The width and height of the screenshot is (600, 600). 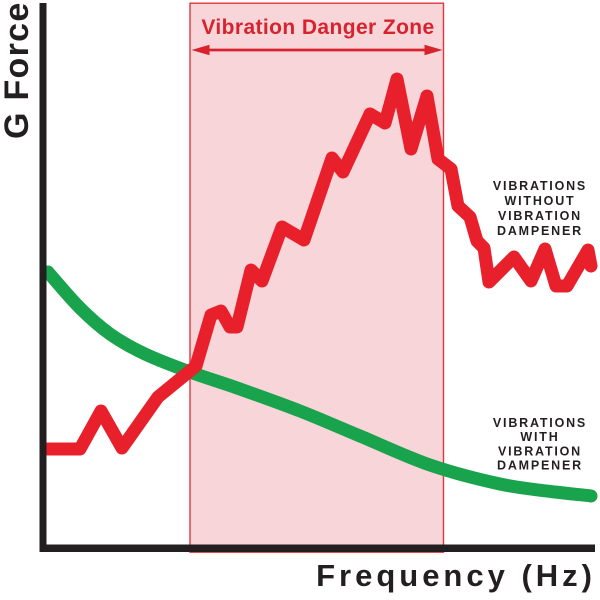 What do you see at coordinates (317, 27) in the screenshot?
I see `svg-text: Vibration Danger Zone` at bounding box center [317, 27].